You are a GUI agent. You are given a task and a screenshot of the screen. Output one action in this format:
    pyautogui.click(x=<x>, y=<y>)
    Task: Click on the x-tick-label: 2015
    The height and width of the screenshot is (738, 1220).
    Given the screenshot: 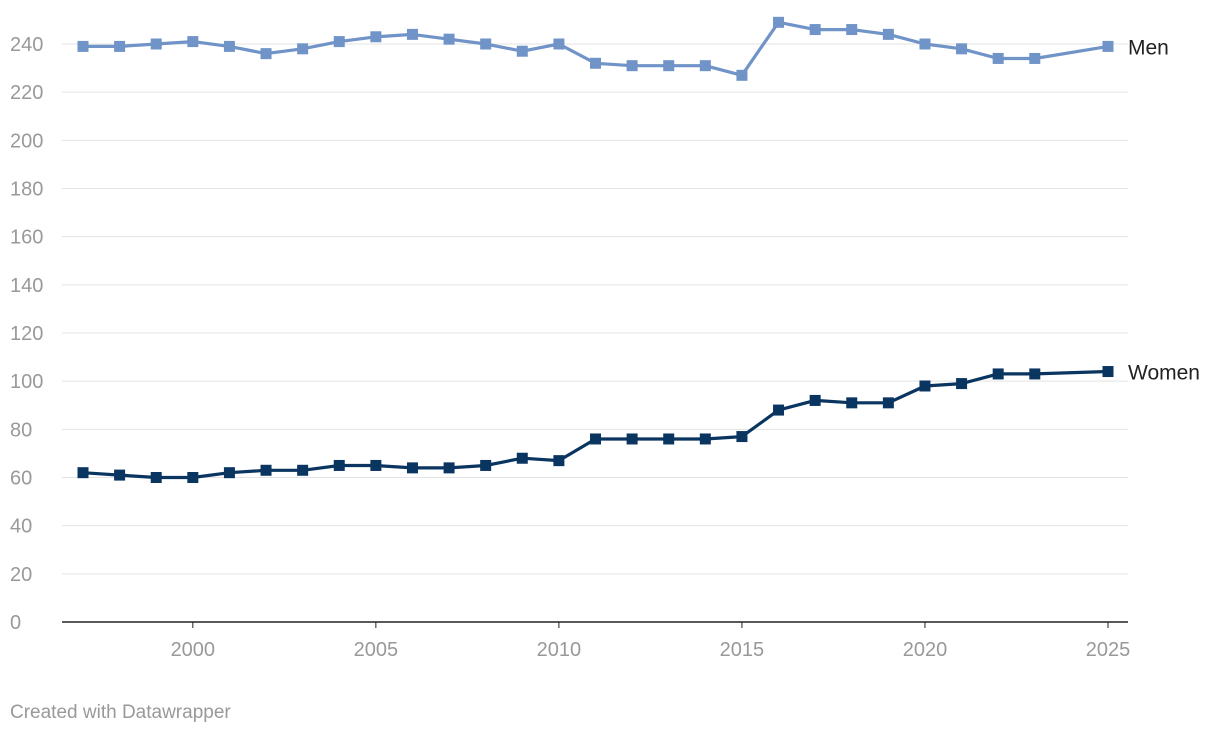 What is the action you would take?
    pyautogui.click(x=742, y=650)
    